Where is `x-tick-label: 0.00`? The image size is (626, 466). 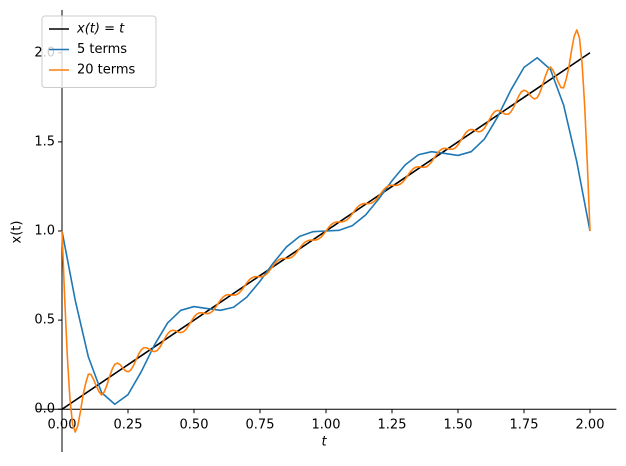 x-tick-label: 0.00 is located at coordinates (62, 425).